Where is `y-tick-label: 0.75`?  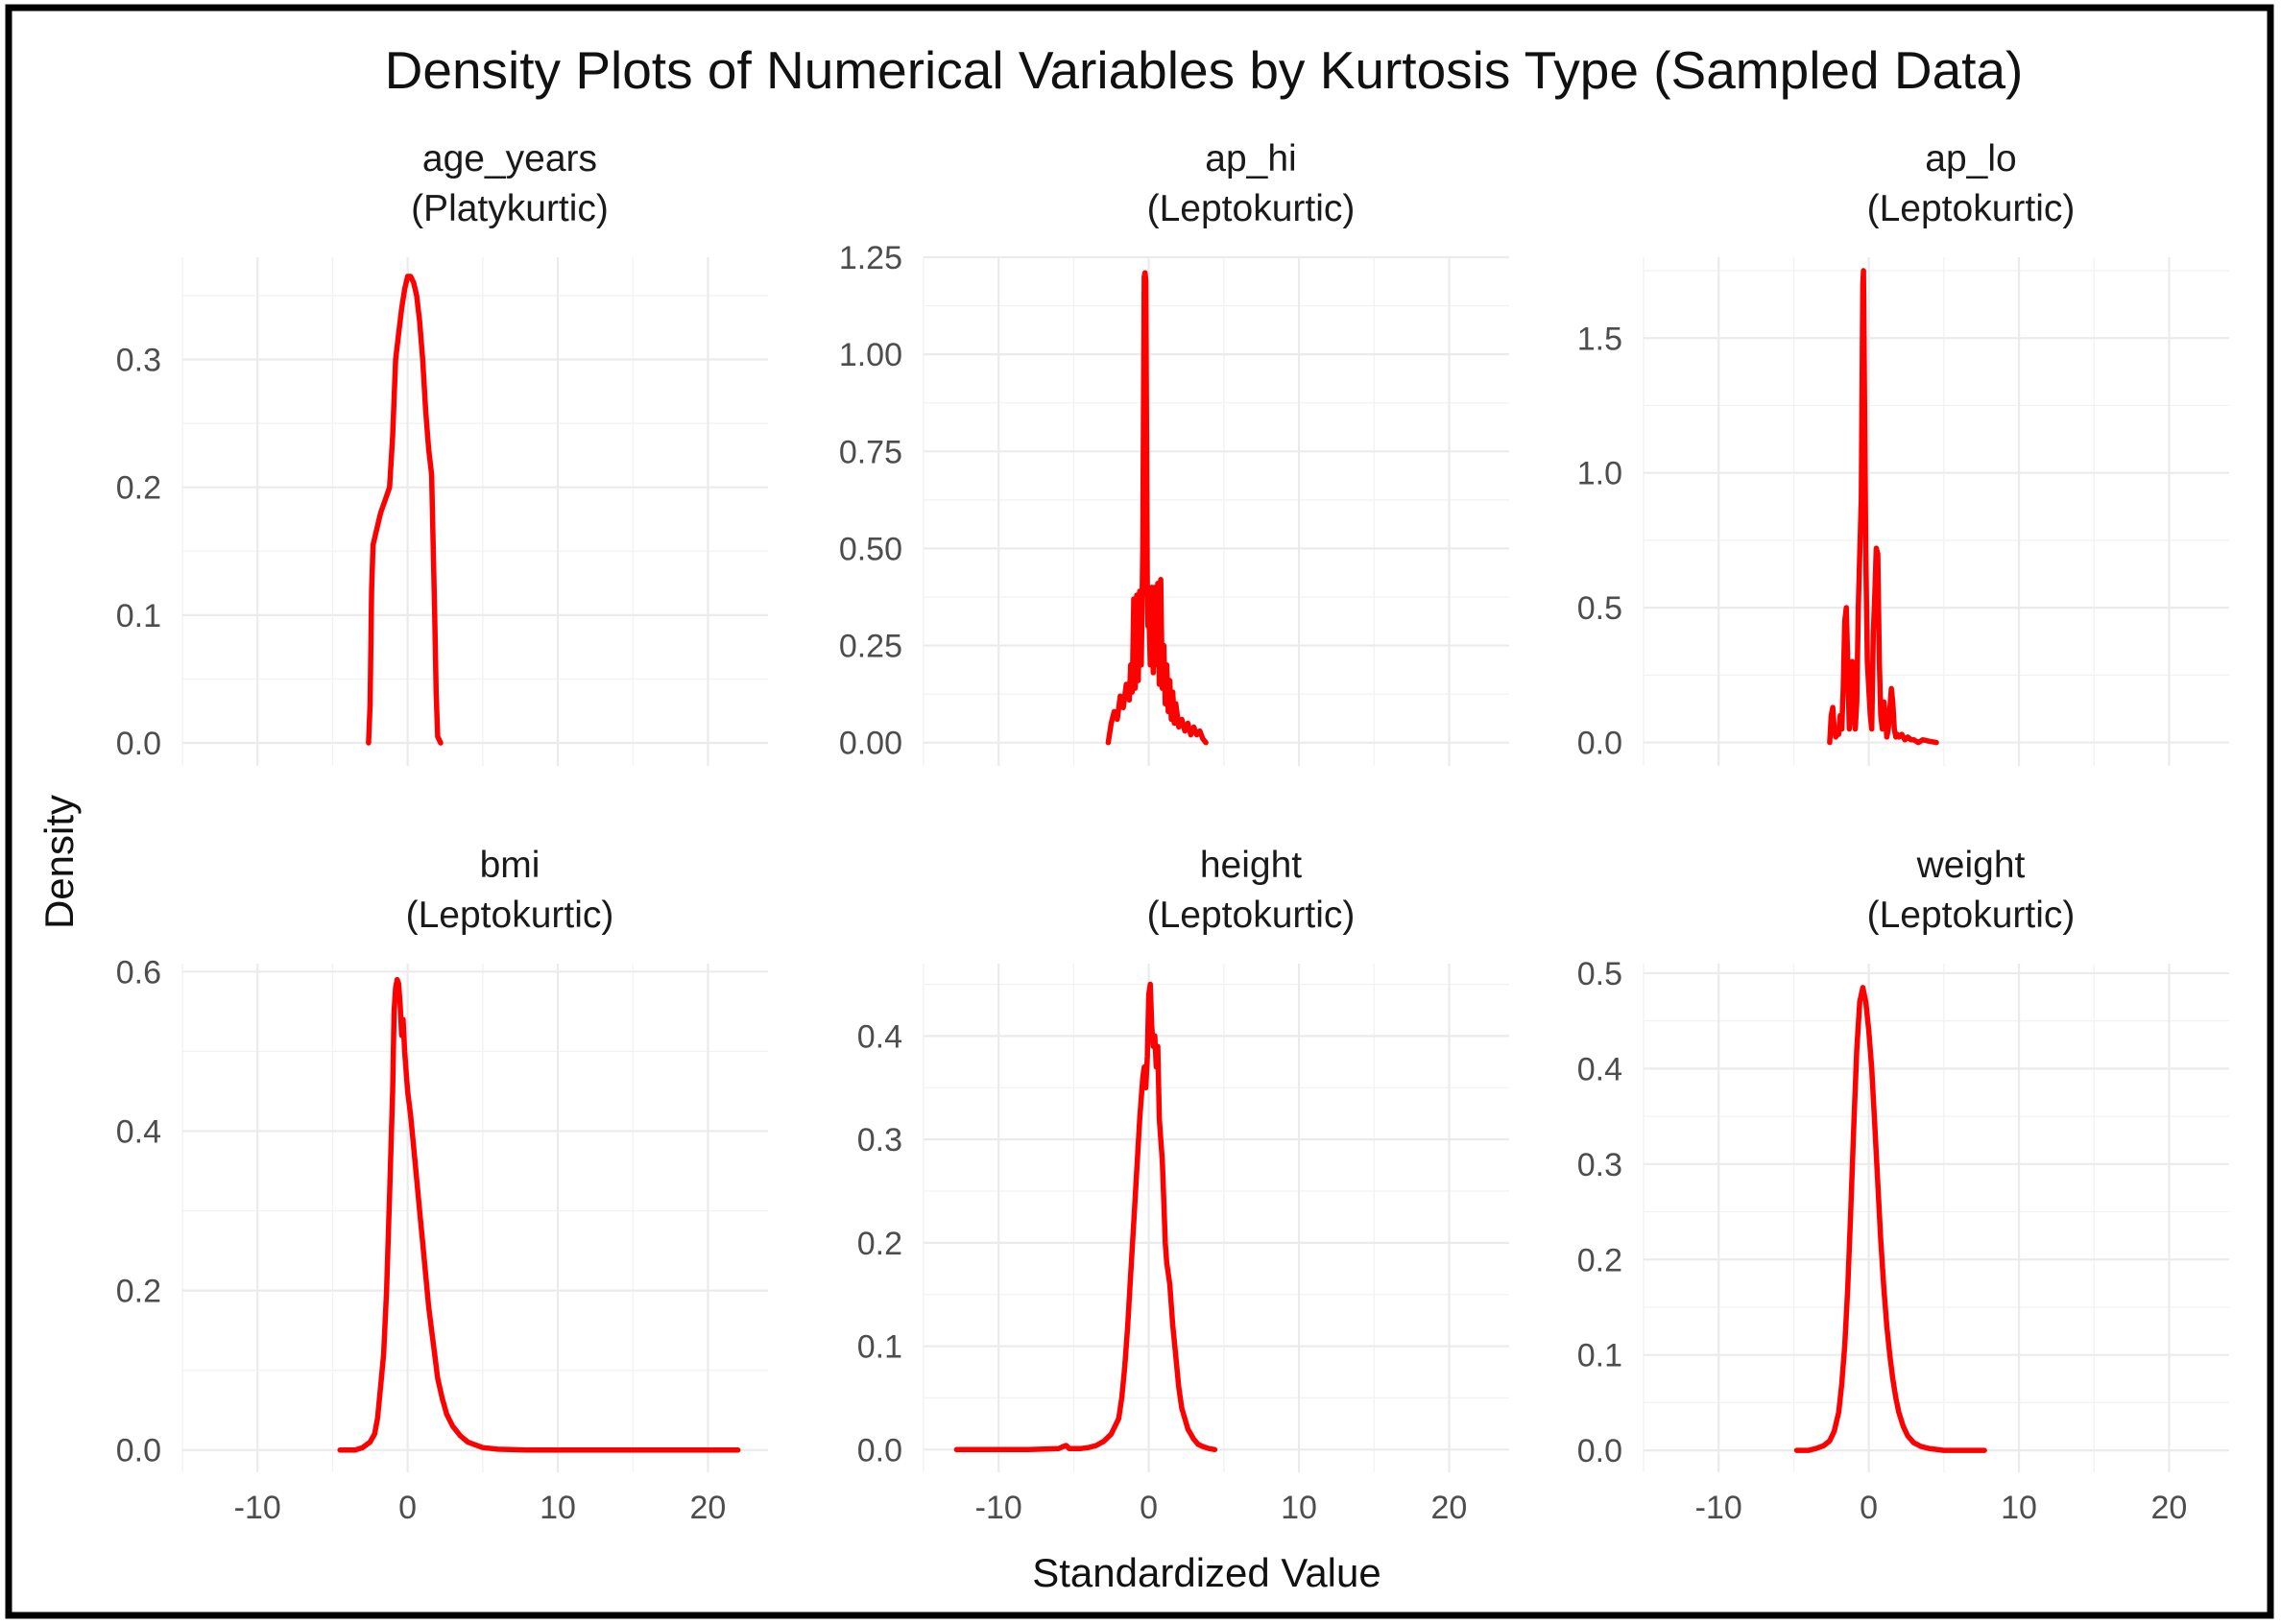
y-tick-label: 0.75 is located at coordinates (871, 452).